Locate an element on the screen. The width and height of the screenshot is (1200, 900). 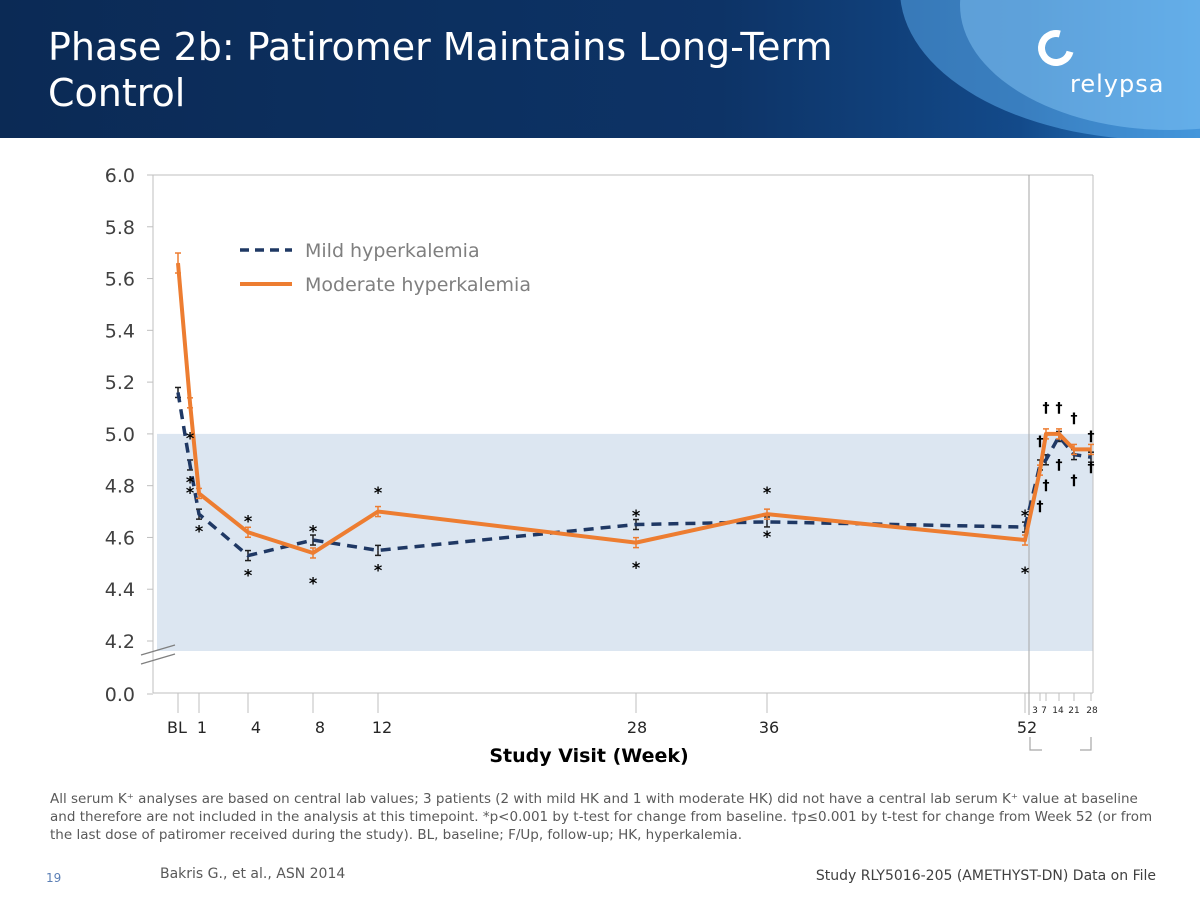
y-tick-label: 5.4 is located at coordinates (120, 331).